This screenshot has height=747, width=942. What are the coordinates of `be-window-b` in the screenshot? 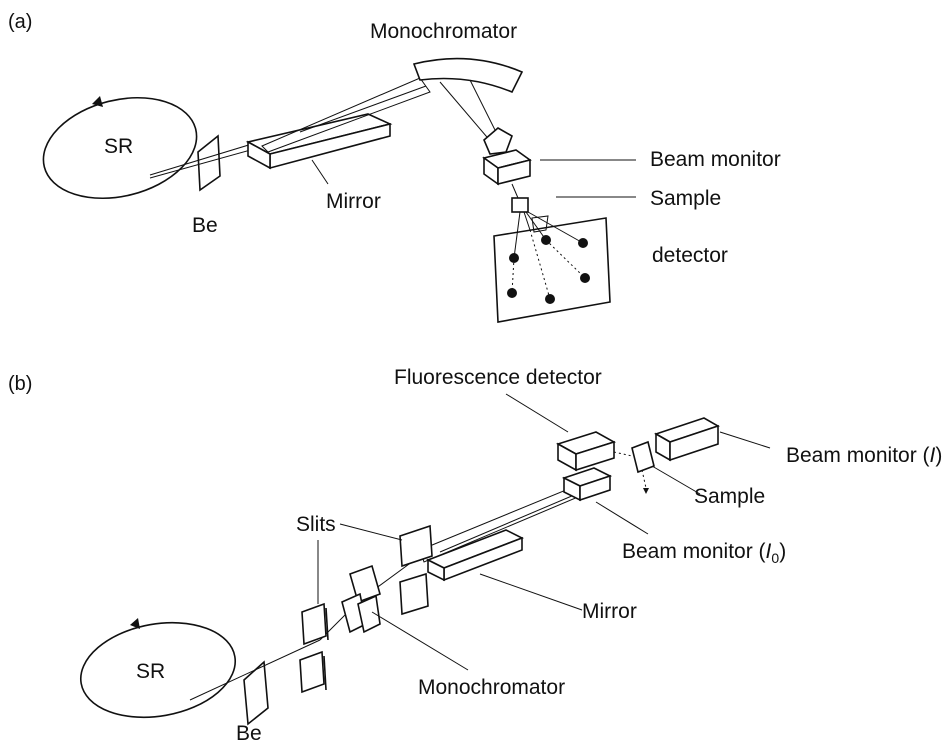 It's located at (256, 693).